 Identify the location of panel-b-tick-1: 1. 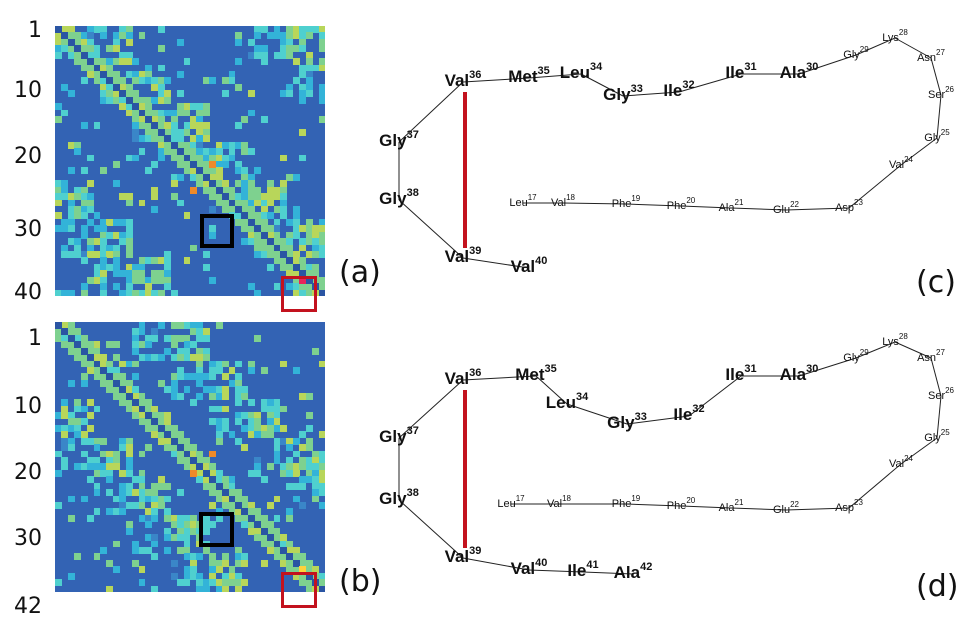
(35, 338).